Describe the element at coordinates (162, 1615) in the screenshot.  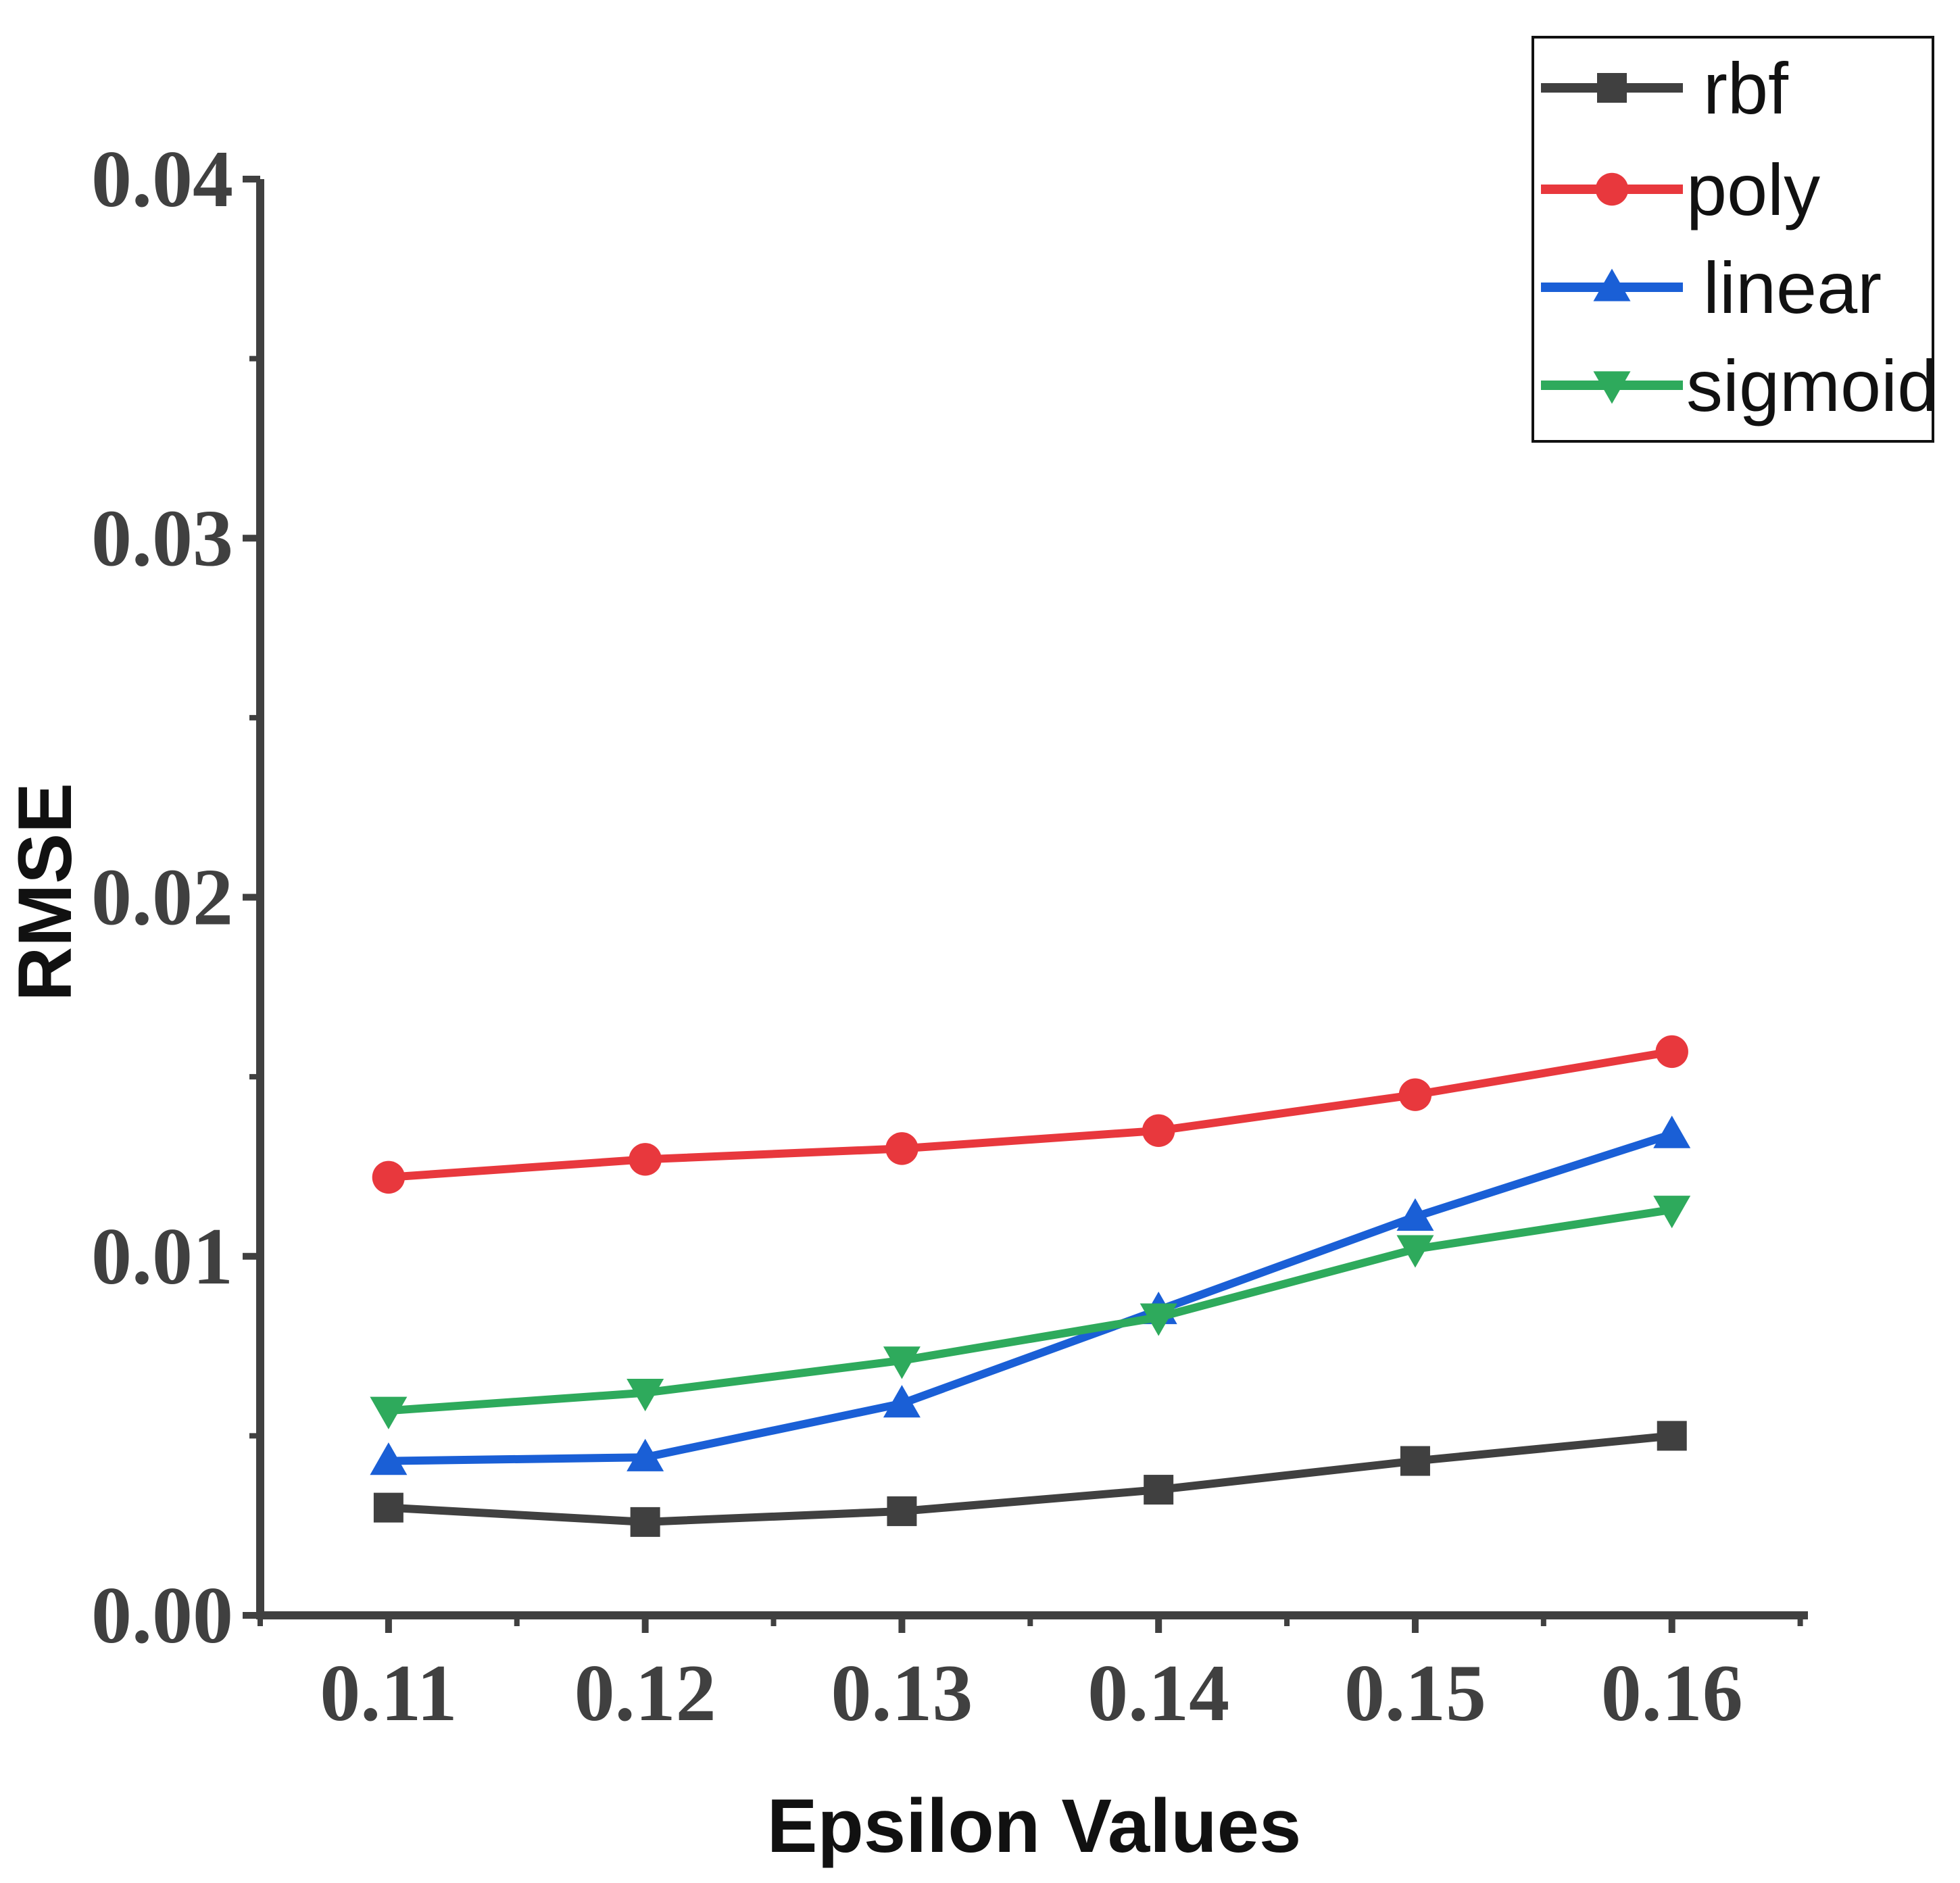
I see `y-tick-label: 0.00` at that location.